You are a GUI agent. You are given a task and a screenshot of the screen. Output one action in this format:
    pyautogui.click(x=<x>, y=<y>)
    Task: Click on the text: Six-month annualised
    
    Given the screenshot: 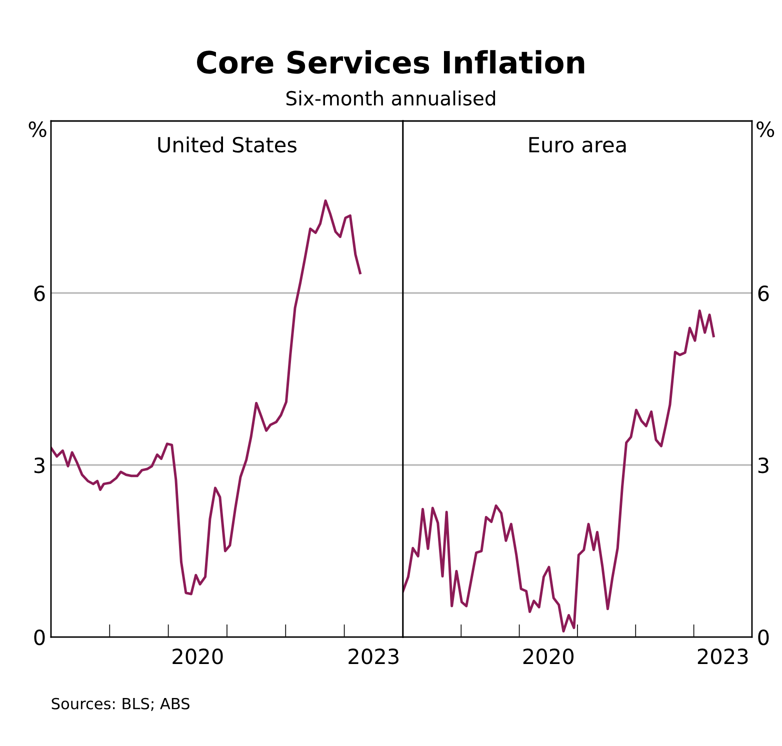 What is the action you would take?
    pyautogui.click(x=391, y=98)
    